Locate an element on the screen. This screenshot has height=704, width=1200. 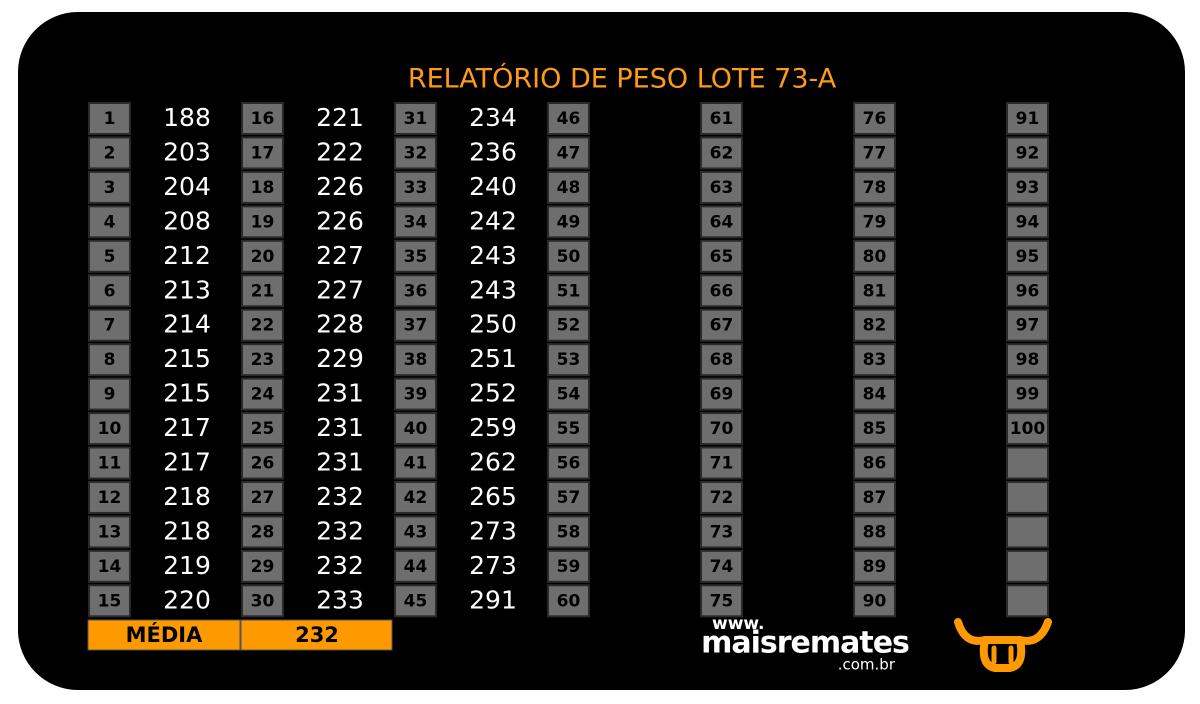
lot-number: 4 is located at coordinates (110, 222).